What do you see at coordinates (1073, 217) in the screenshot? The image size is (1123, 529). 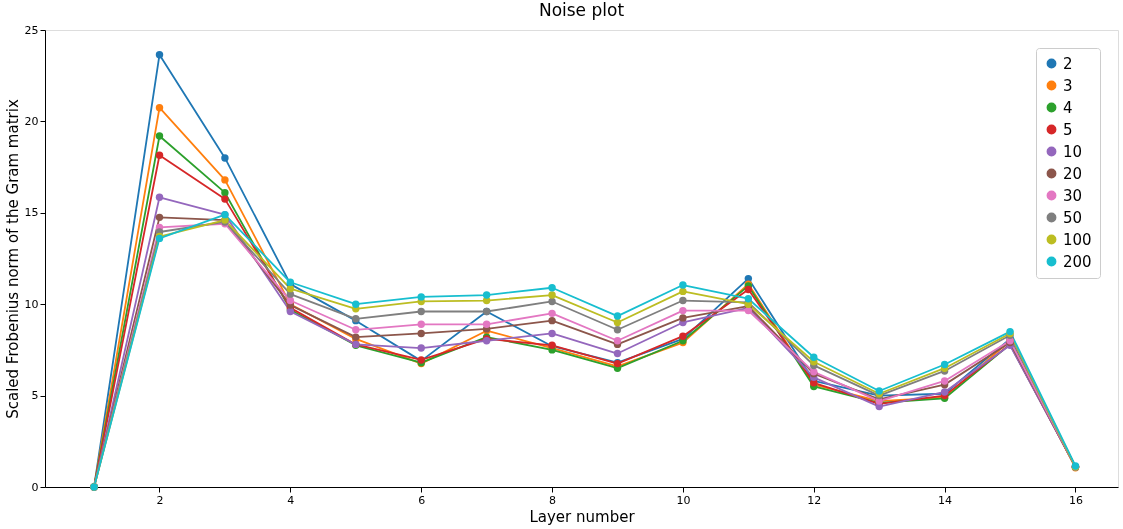 I see `legend-label: 50` at bounding box center [1073, 217].